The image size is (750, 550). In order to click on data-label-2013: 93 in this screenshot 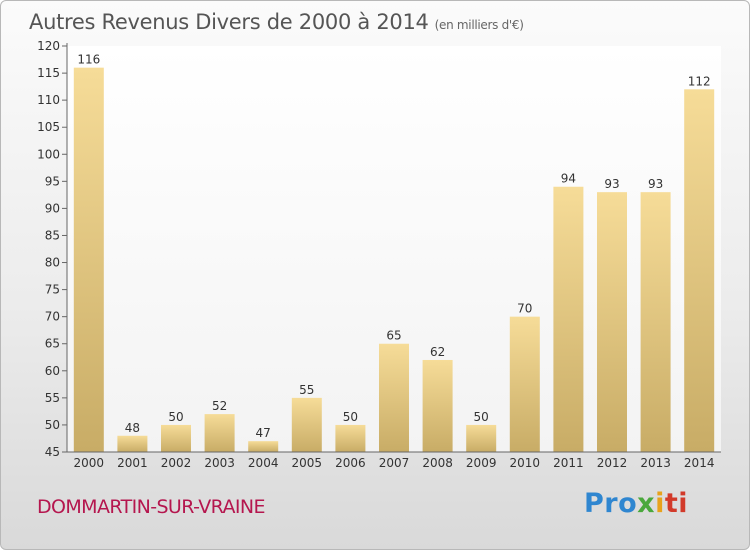, I will do `click(655, 184)`.